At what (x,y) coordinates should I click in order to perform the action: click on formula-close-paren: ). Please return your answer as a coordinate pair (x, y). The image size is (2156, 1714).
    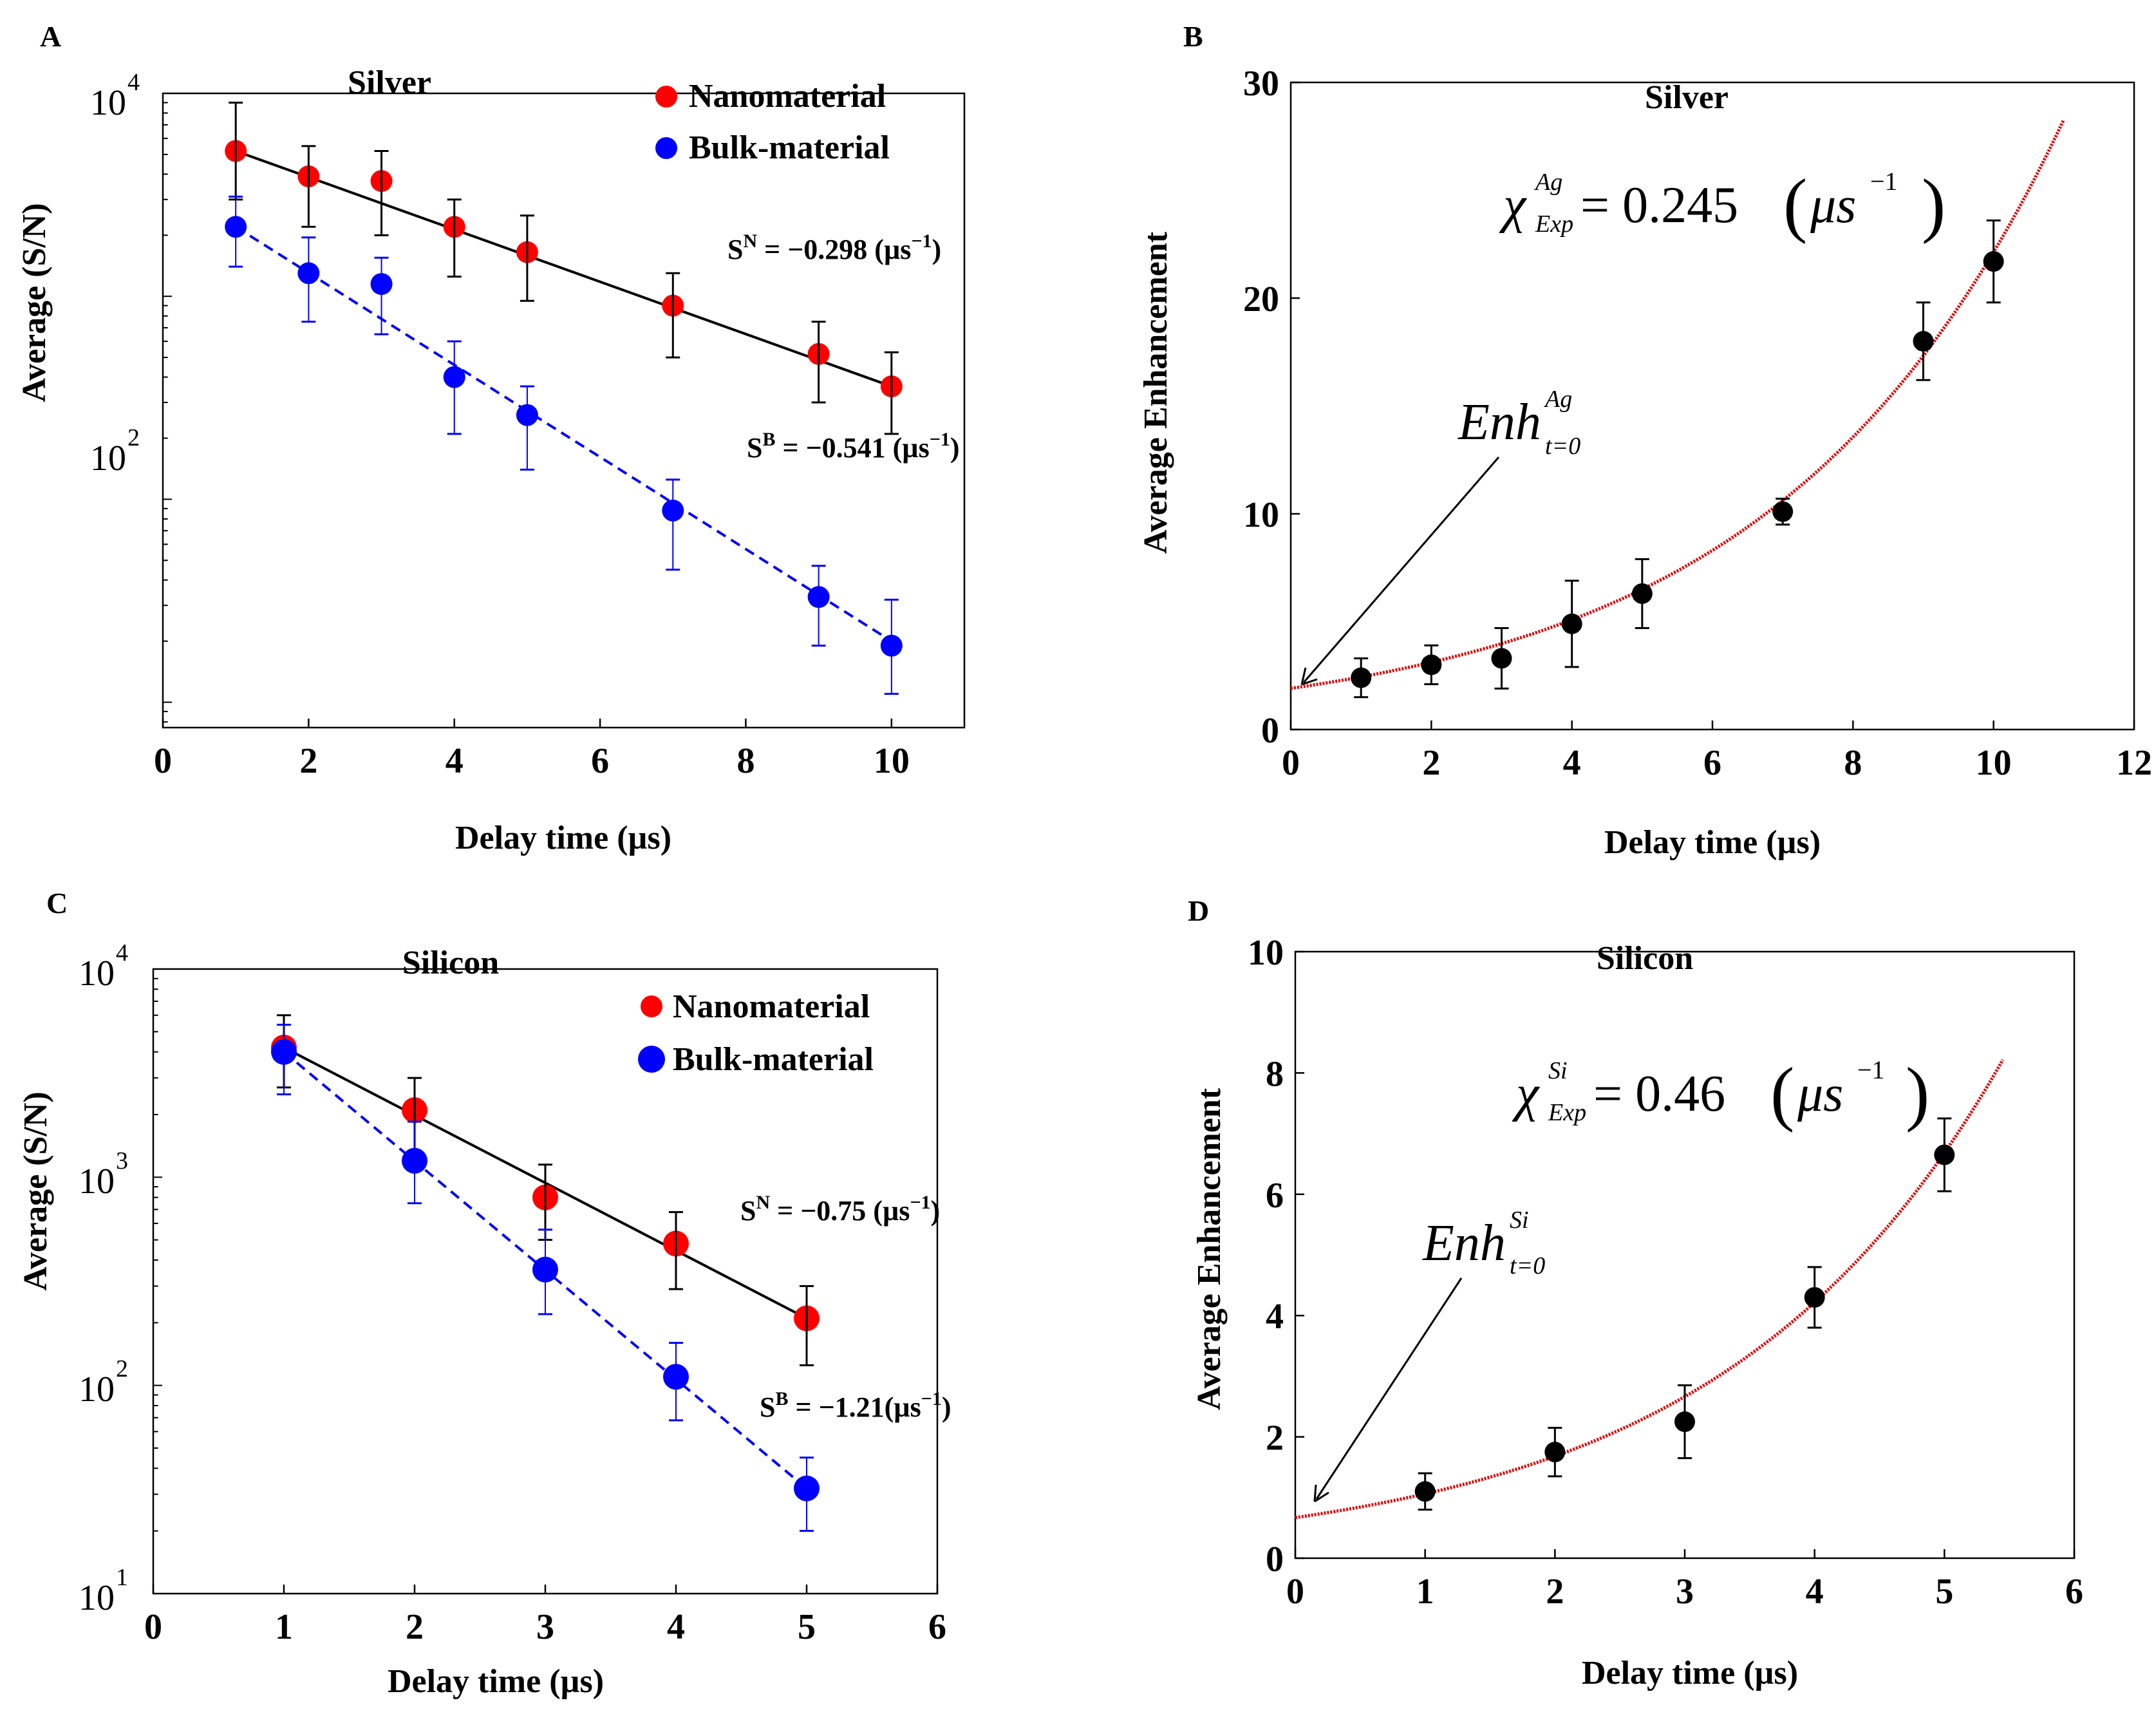
    Looking at the image, I should click on (1933, 205).